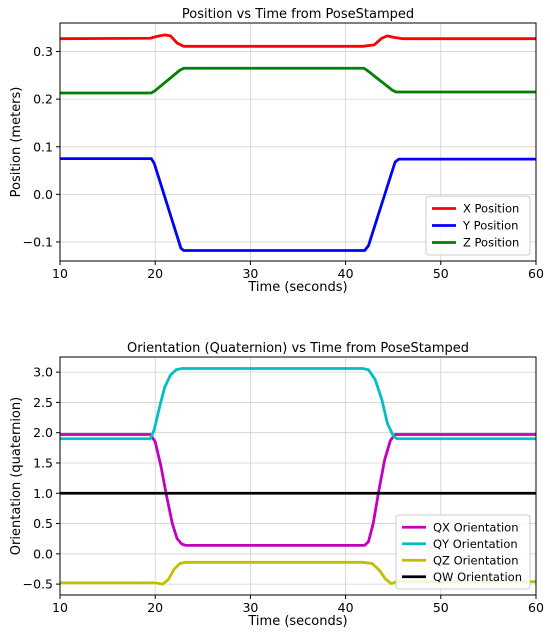  Describe the element at coordinates (16, 476) in the screenshot. I see `y-axis-label: Orientation (quaternion)` at that location.